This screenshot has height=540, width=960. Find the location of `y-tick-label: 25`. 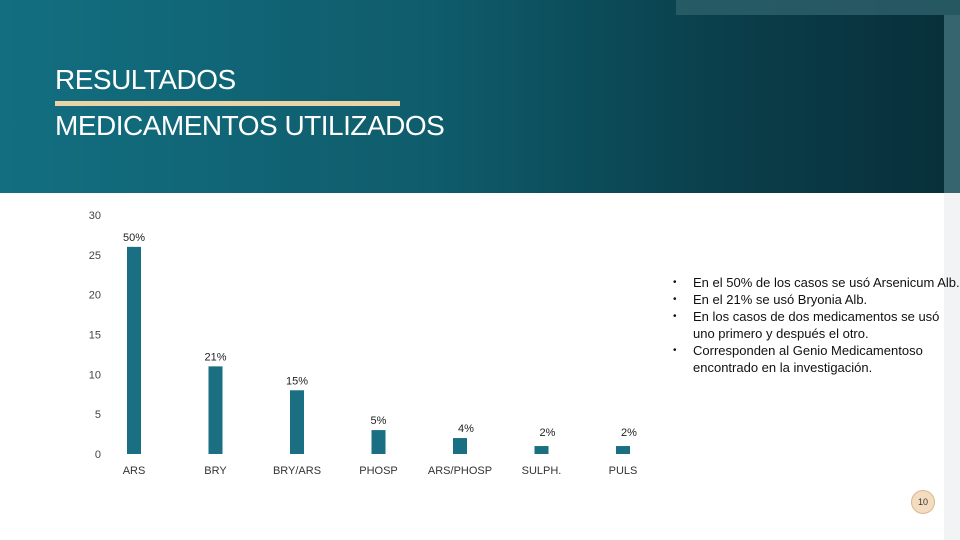

y-tick-label: 25 is located at coordinates (95, 256).